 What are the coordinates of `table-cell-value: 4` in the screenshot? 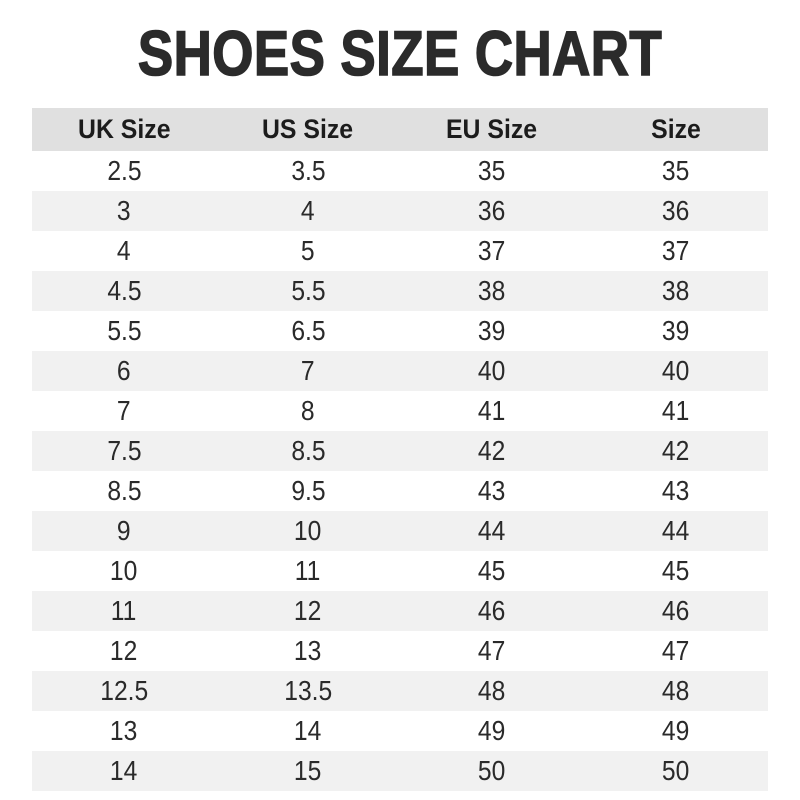 It's located at (124, 250).